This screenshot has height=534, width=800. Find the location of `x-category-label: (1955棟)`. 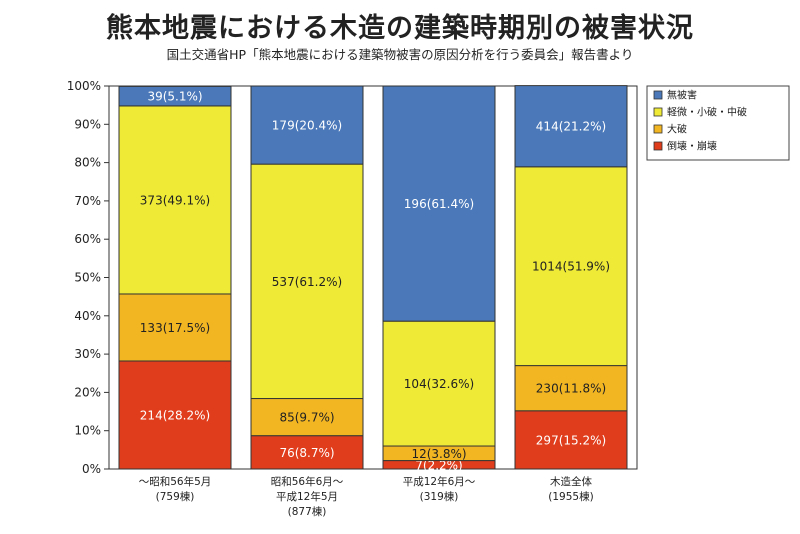

x-category-label: (1955棟) is located at coordinates (570, 496).